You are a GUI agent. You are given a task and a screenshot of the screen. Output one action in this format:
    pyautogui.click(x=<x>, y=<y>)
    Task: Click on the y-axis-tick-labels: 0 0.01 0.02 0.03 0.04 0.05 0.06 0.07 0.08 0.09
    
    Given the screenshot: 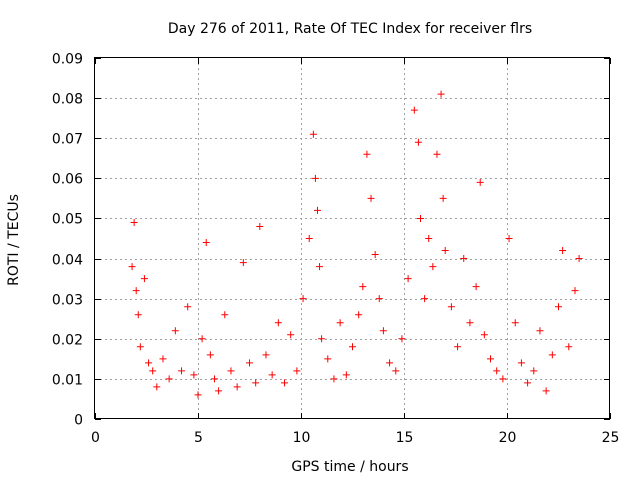 What is the action you would take?
    pyautogui.click(x=67, y=240)
    